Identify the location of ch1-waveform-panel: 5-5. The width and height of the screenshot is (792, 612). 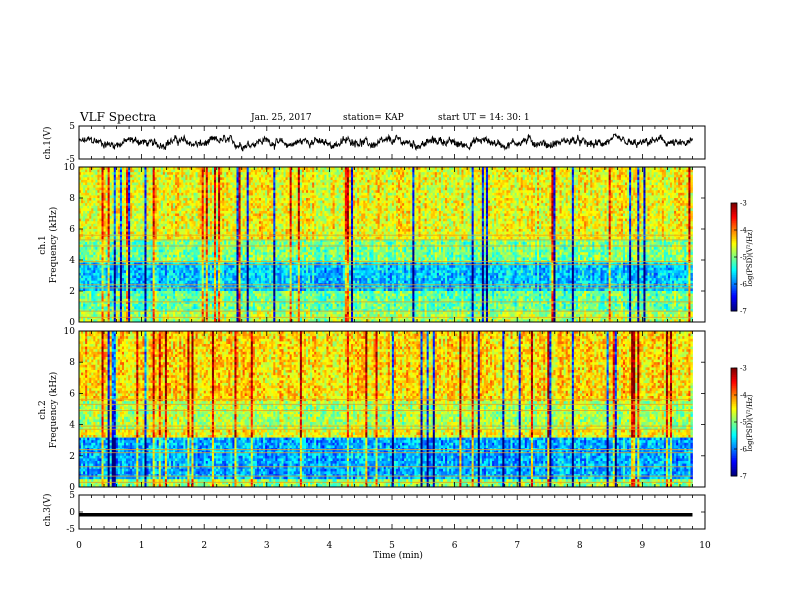
(385, 143).